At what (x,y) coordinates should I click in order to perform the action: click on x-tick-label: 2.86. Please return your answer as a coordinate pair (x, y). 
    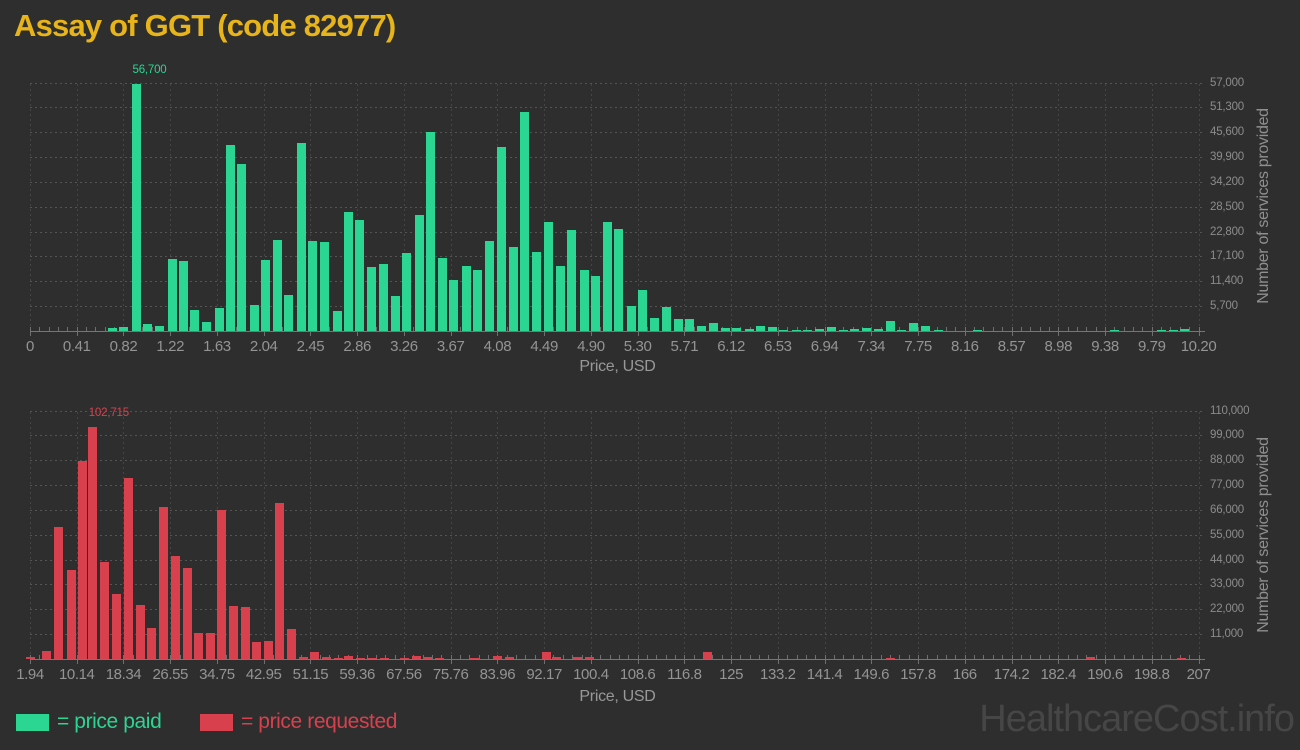
    Looking at the image, I should click on (357, 346).